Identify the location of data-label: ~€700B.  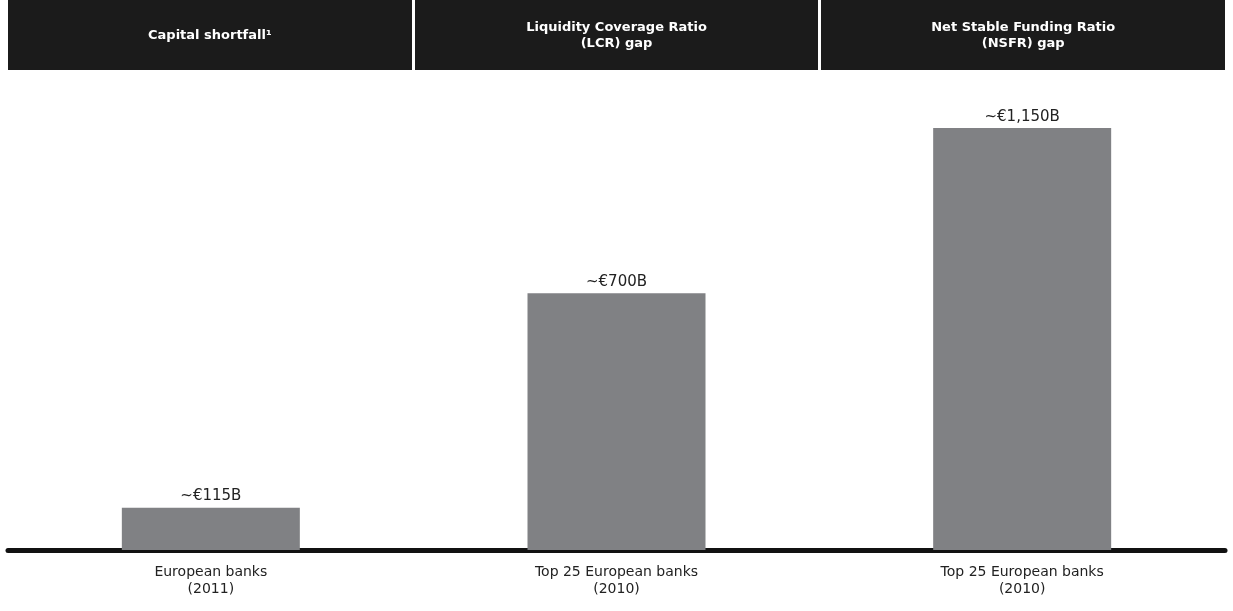
(616, 280).